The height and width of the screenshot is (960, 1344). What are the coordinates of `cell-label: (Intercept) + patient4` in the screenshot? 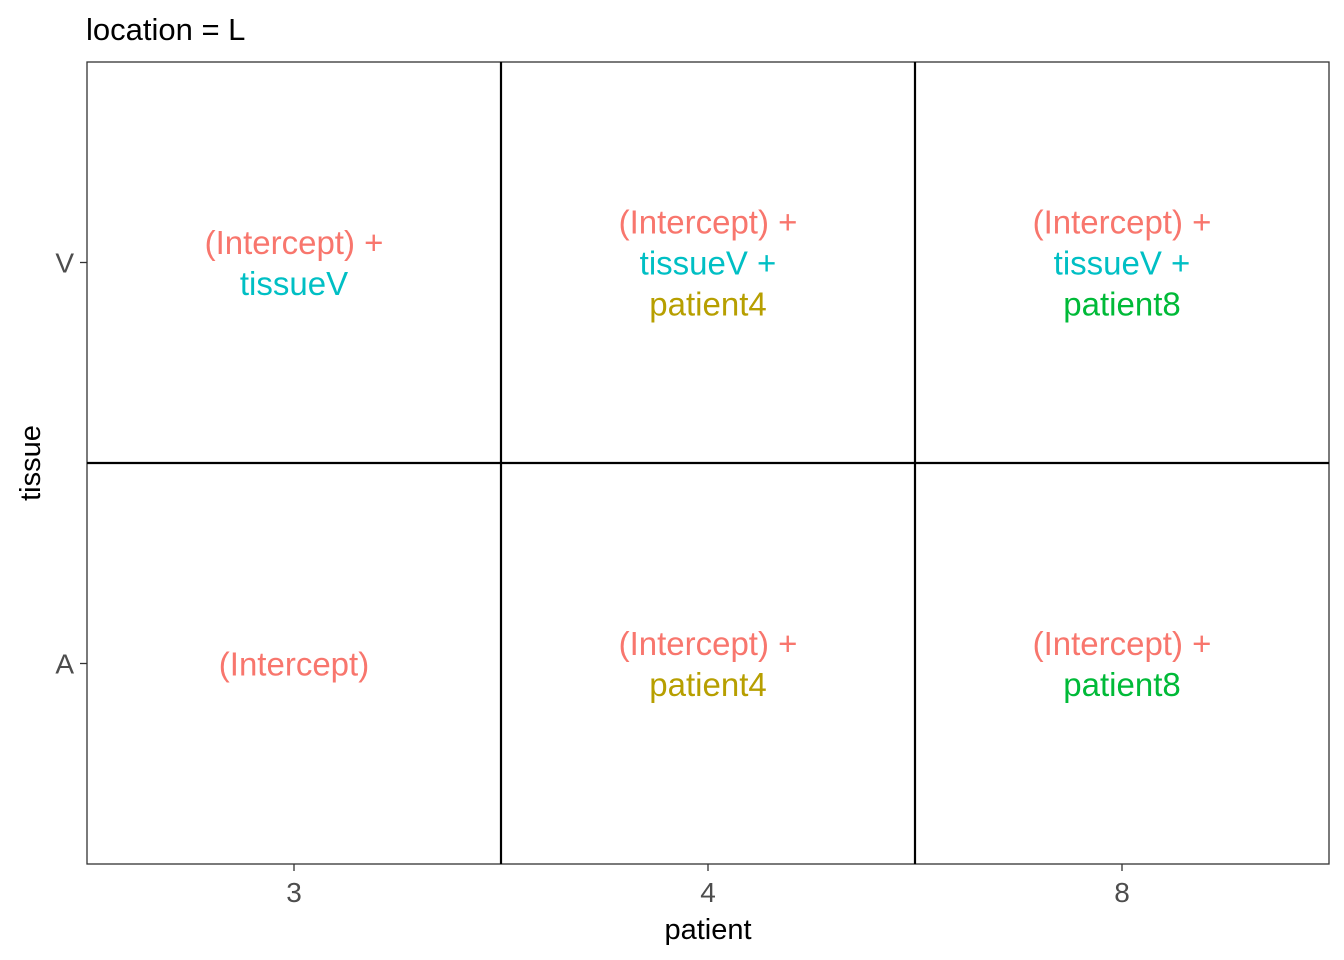 It's located at (708, 664).